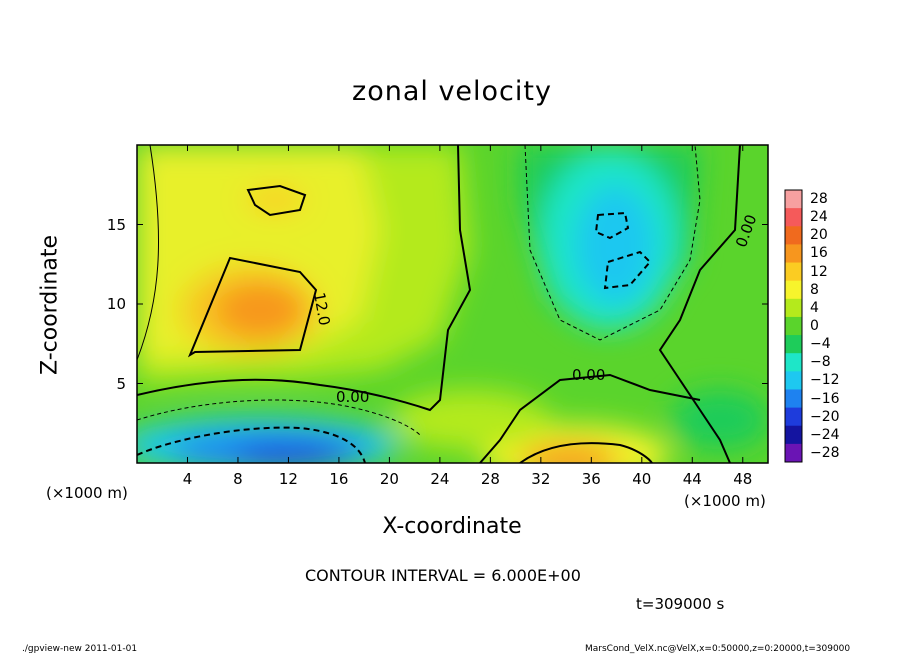 The height and width of the screenshot is (654, 904). Describe the element at coordinates (490, 479) in the screenshot. I see `x-tick-label: 28` at that location.